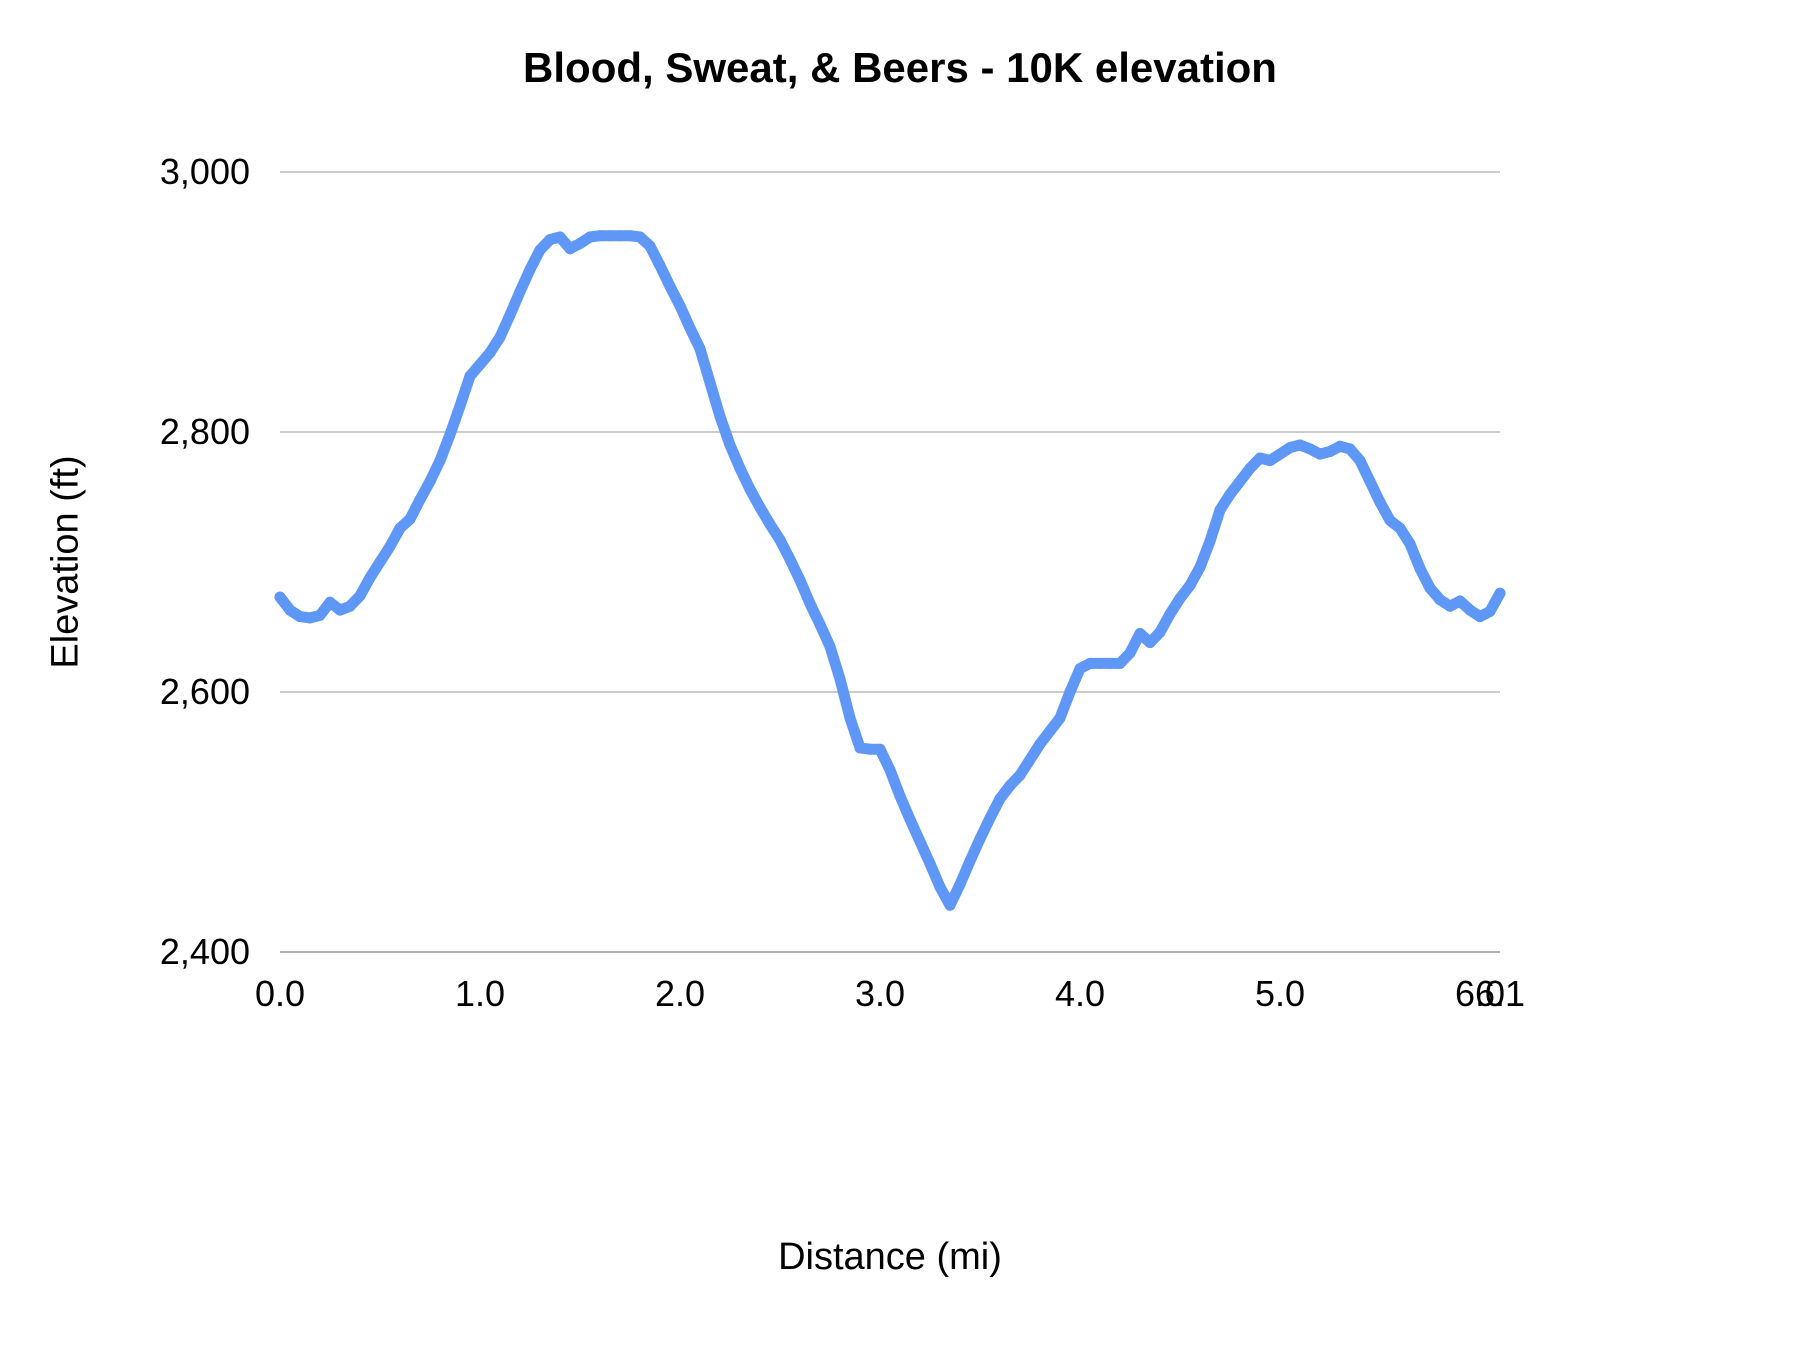 This screenshot has height=1350, width=1800. Describe the element at coordinates (900, 67) in the screenshot. I see `chart-title: Blood, Sweat, & Beers - 10K elevation` at that location.